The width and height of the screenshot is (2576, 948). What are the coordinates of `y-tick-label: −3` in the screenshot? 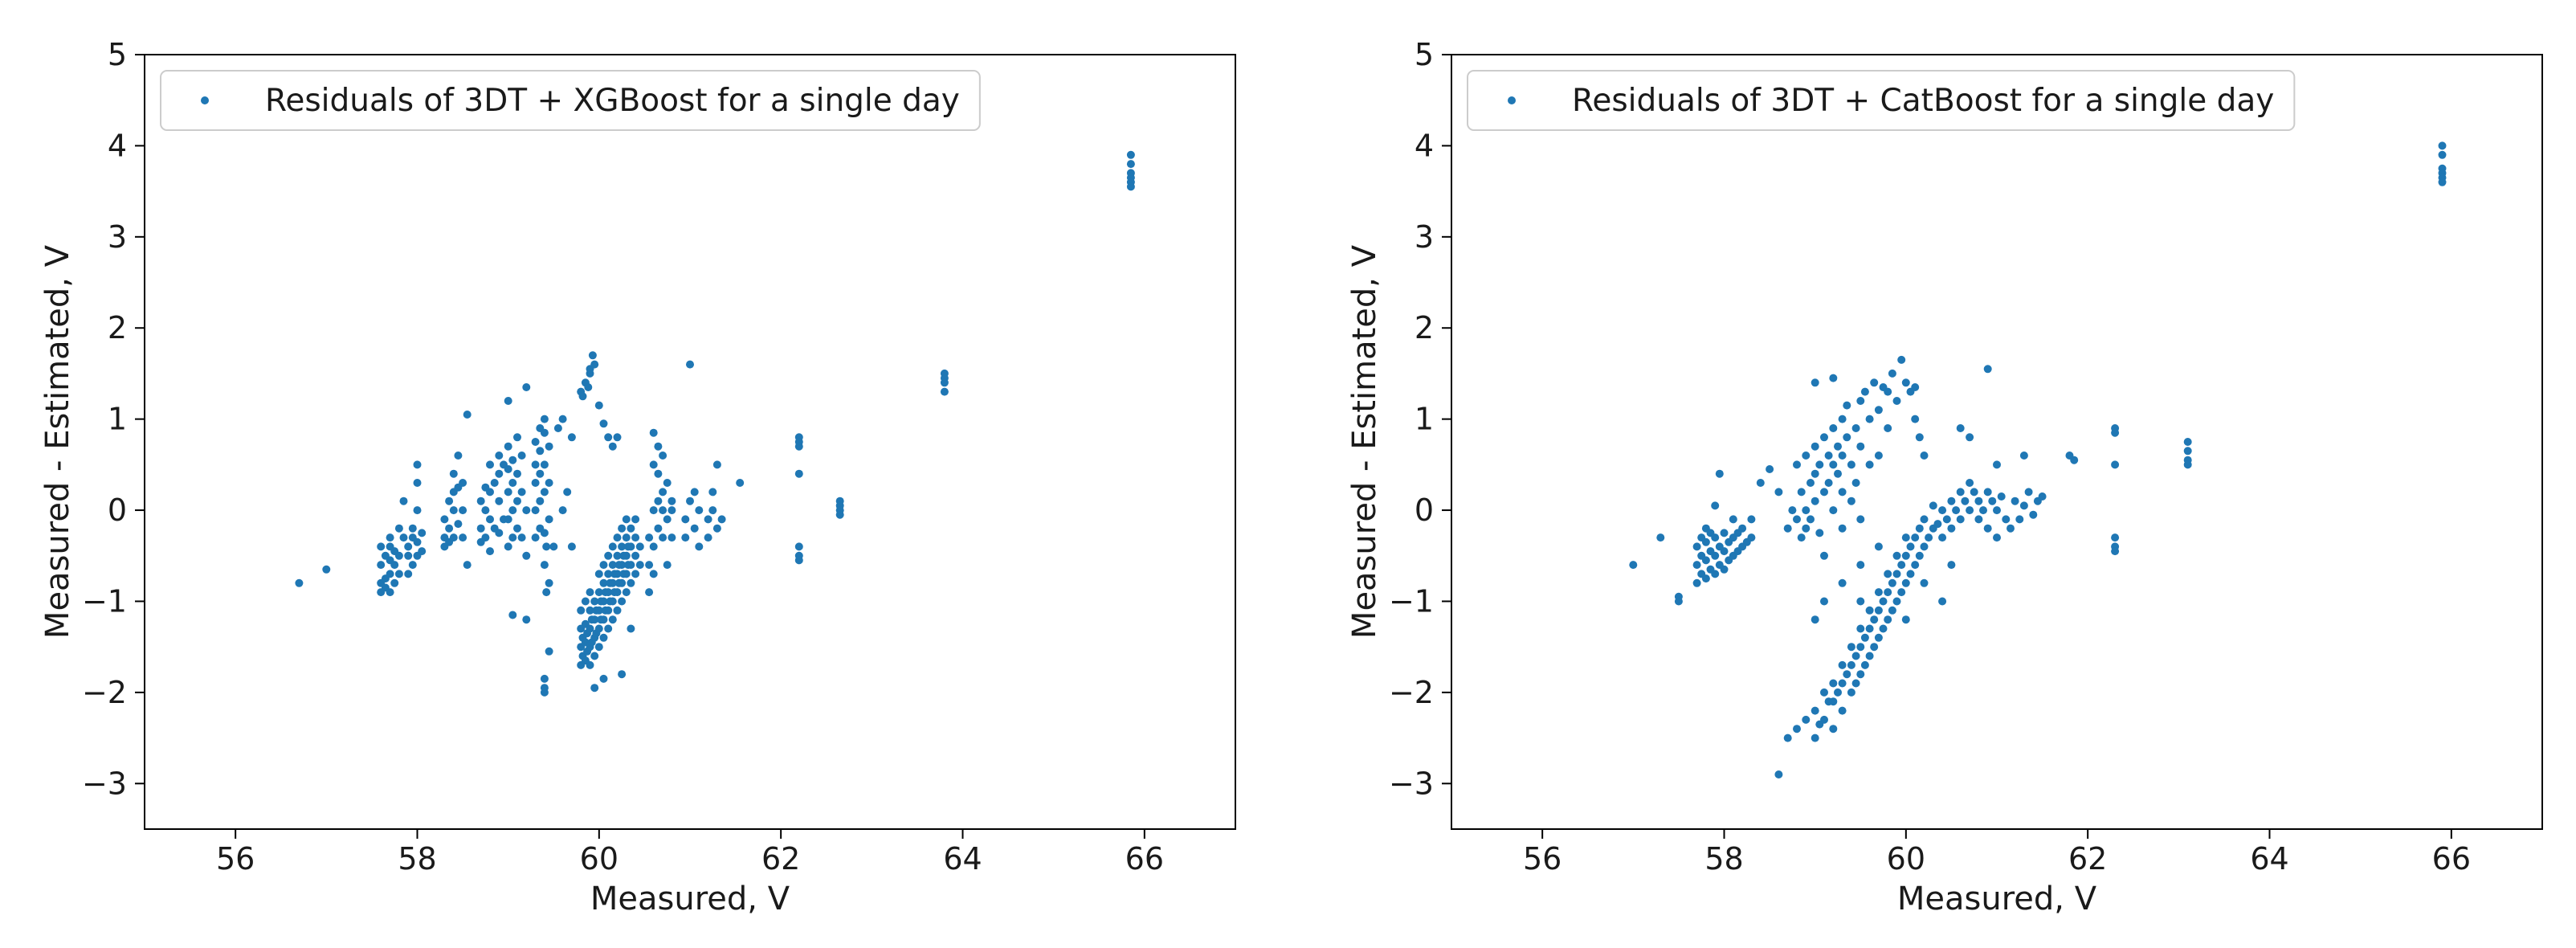 It's located at (1411, 783).